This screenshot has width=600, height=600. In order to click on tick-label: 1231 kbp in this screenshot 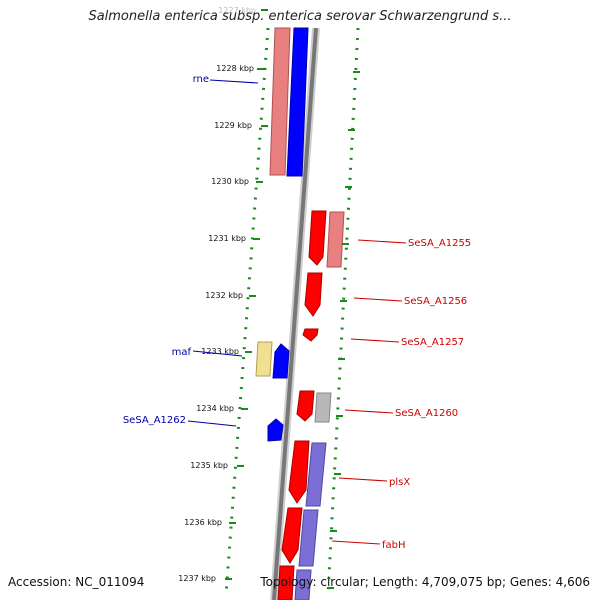, I will do `click(227, 238)`.